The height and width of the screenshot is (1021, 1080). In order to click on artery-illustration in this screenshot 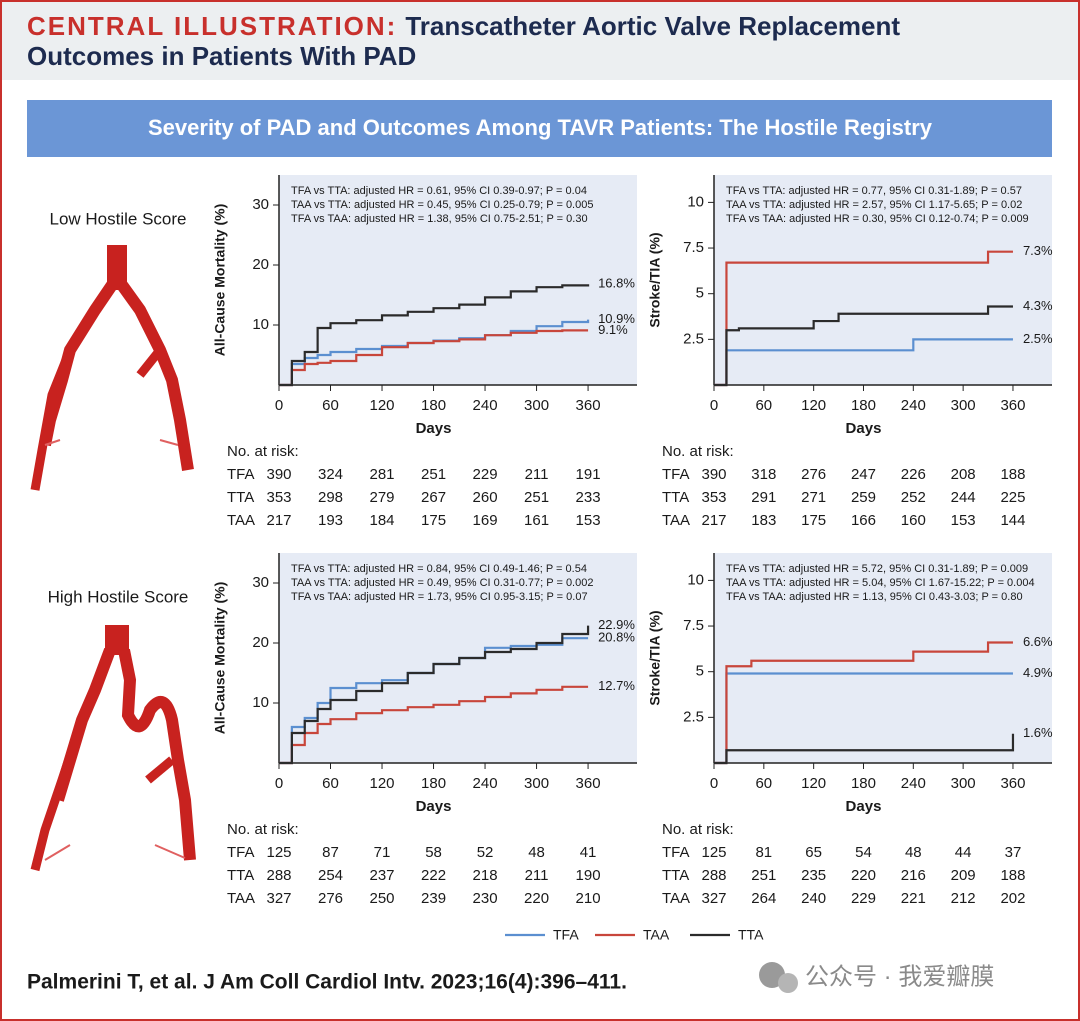, I will do `click(113, 558)`.